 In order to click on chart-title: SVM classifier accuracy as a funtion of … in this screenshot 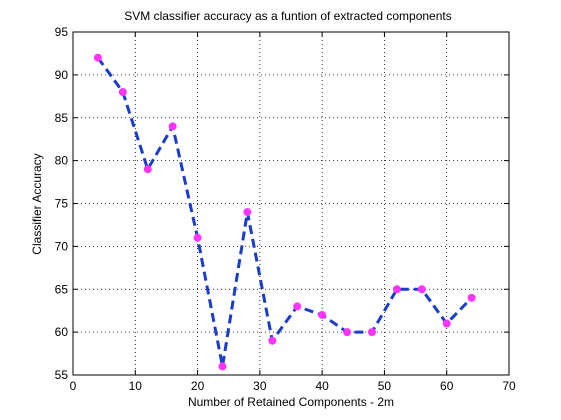, I will do `click(288, 16)`.